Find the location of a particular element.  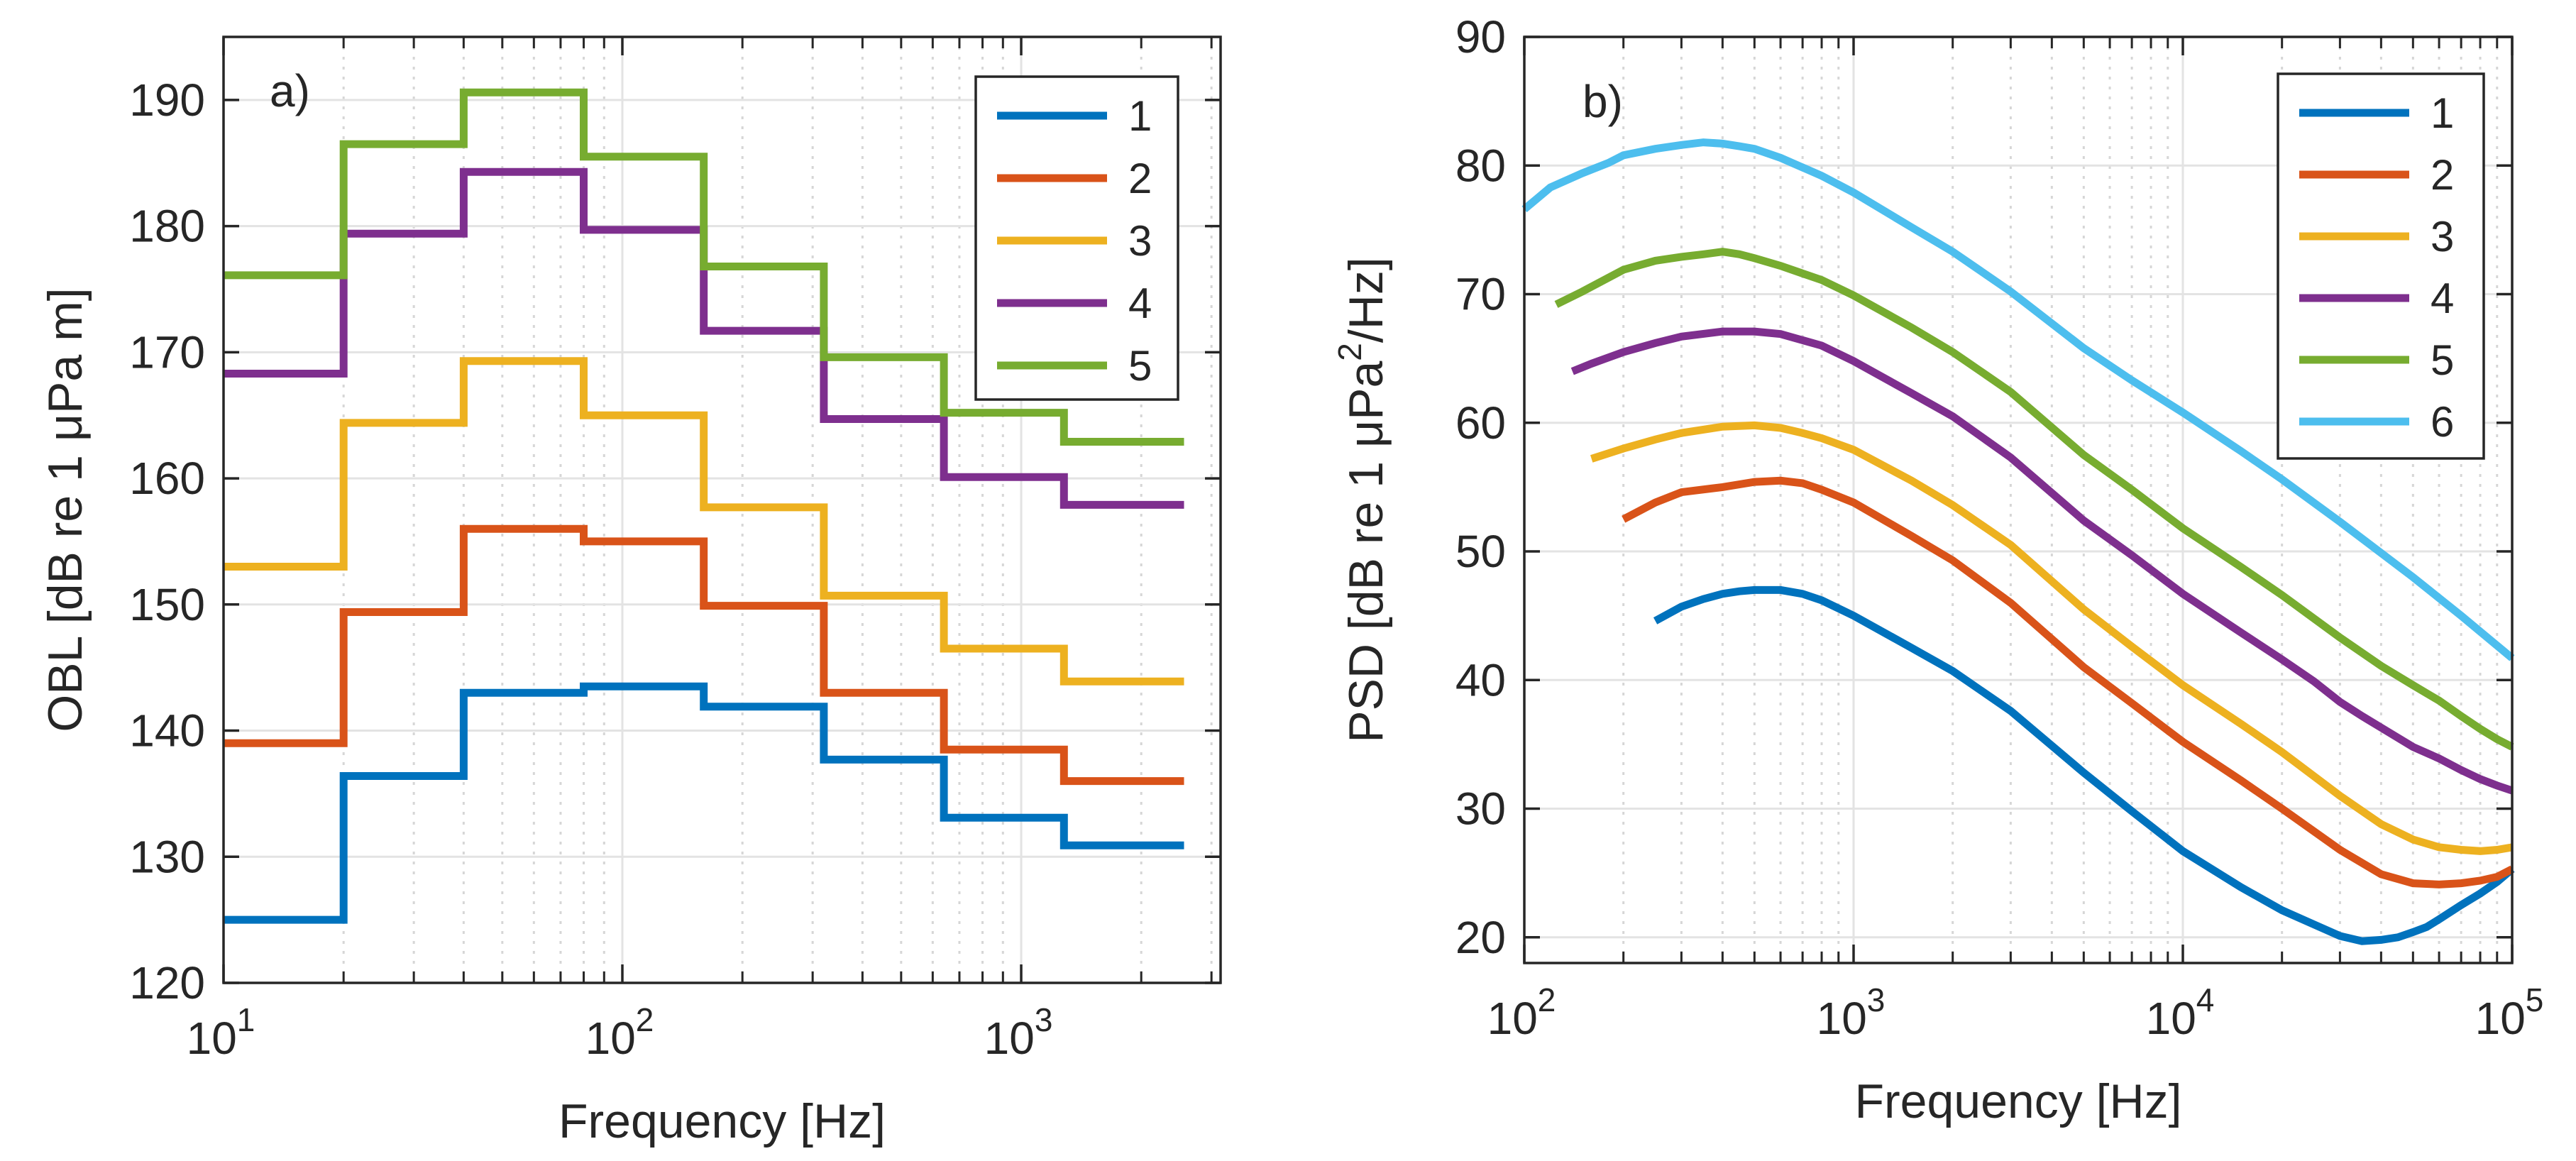

chart-0-x-tick-exponent: 2 is located at coordinates (645, 1019).